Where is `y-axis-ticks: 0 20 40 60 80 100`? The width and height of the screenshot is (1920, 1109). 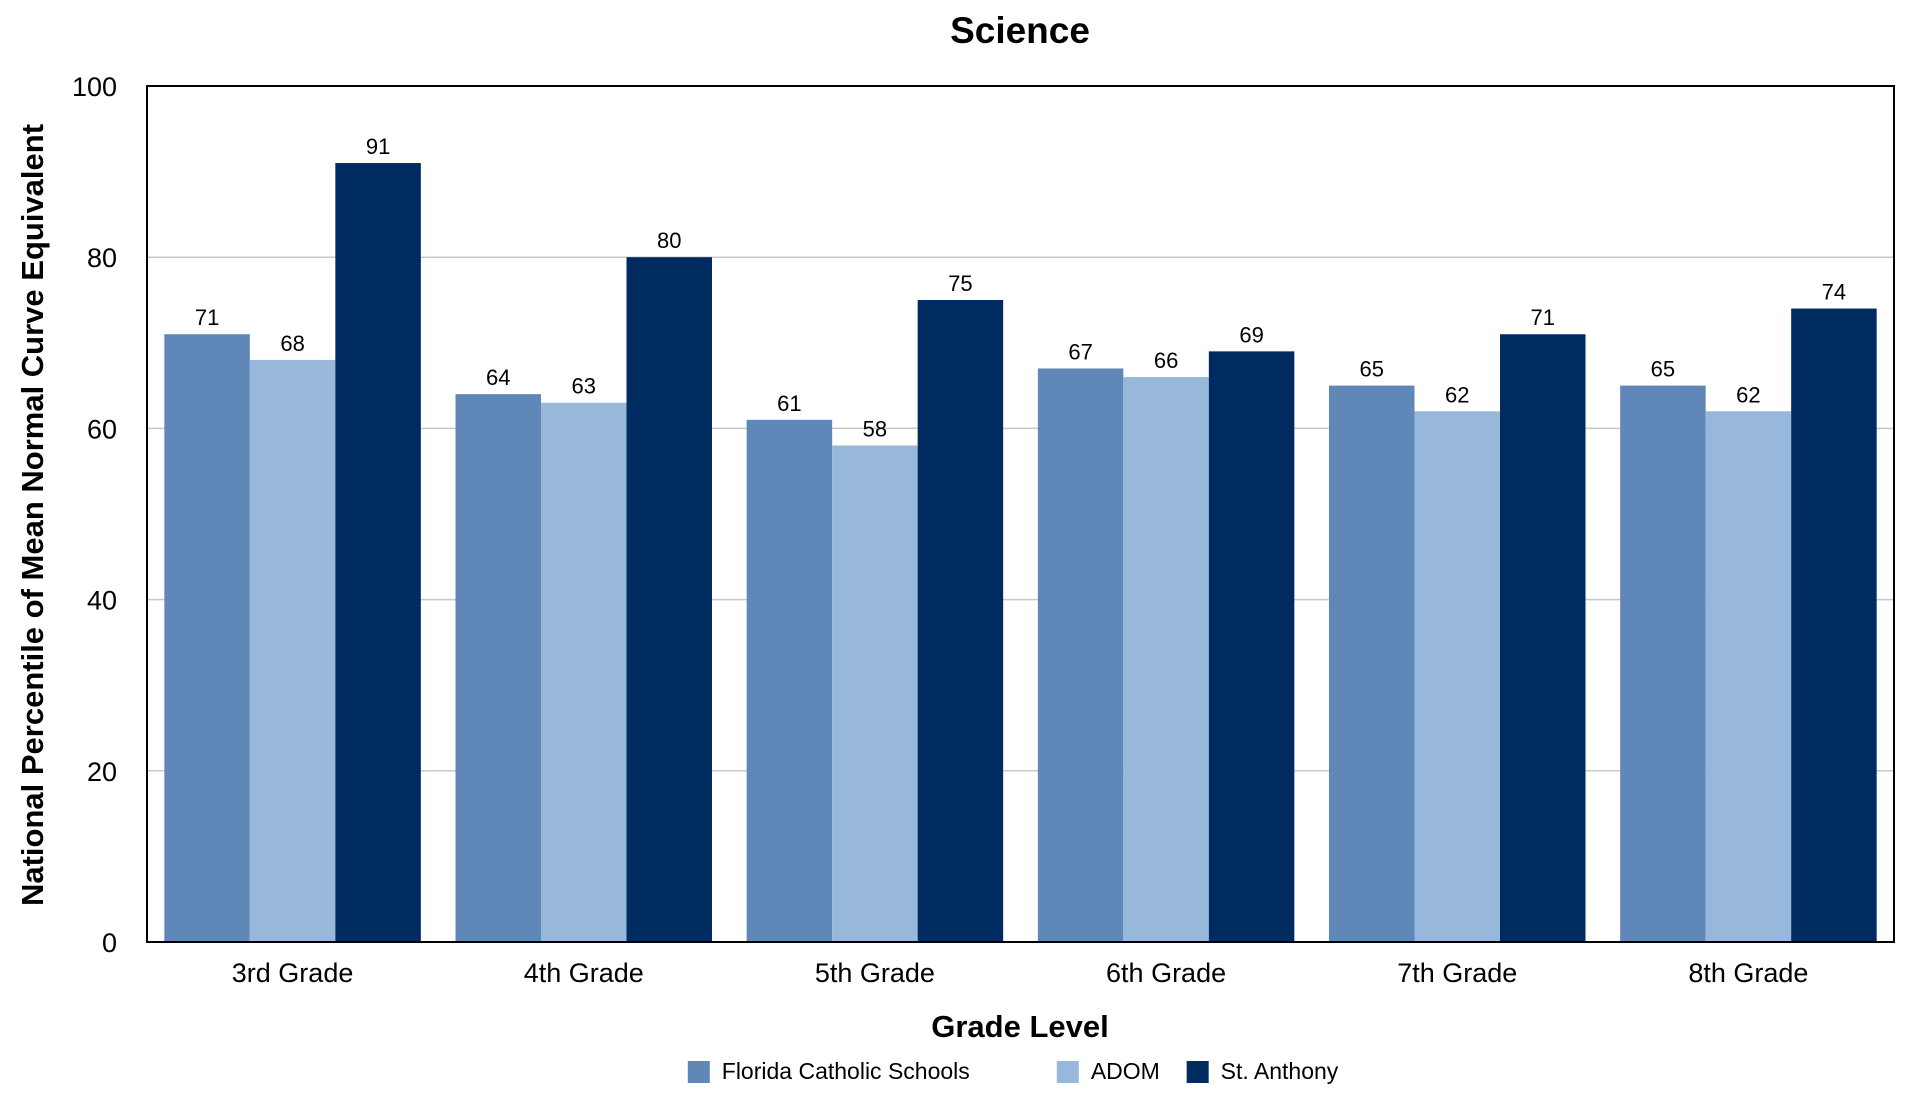 y-axis-ticks: 0 20 40 60 80 100 is located at coordinates (94, 515).